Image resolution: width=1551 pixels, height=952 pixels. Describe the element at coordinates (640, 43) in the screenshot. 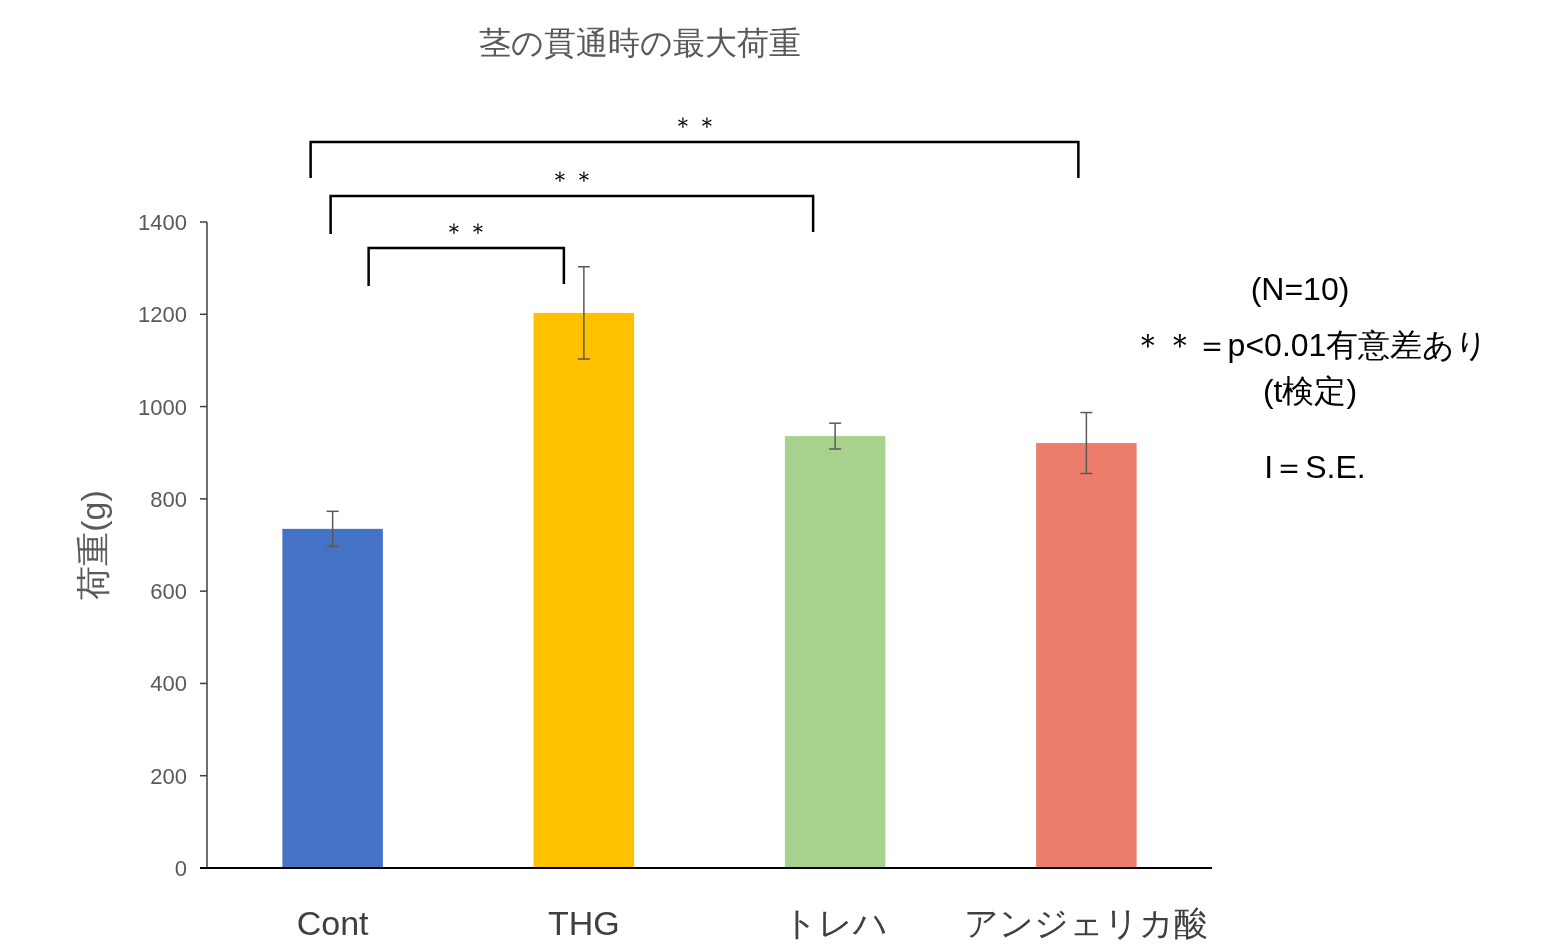

I see `chart-title: 茎の貫通時の最大荷重` at that location.